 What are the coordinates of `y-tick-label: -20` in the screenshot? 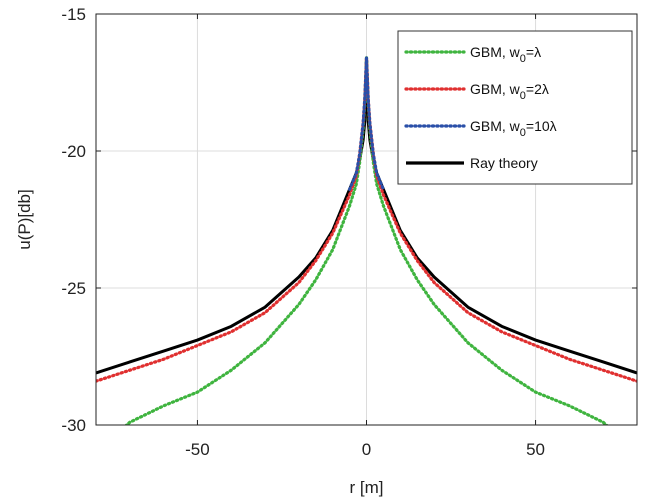 It's located at (73, 151).